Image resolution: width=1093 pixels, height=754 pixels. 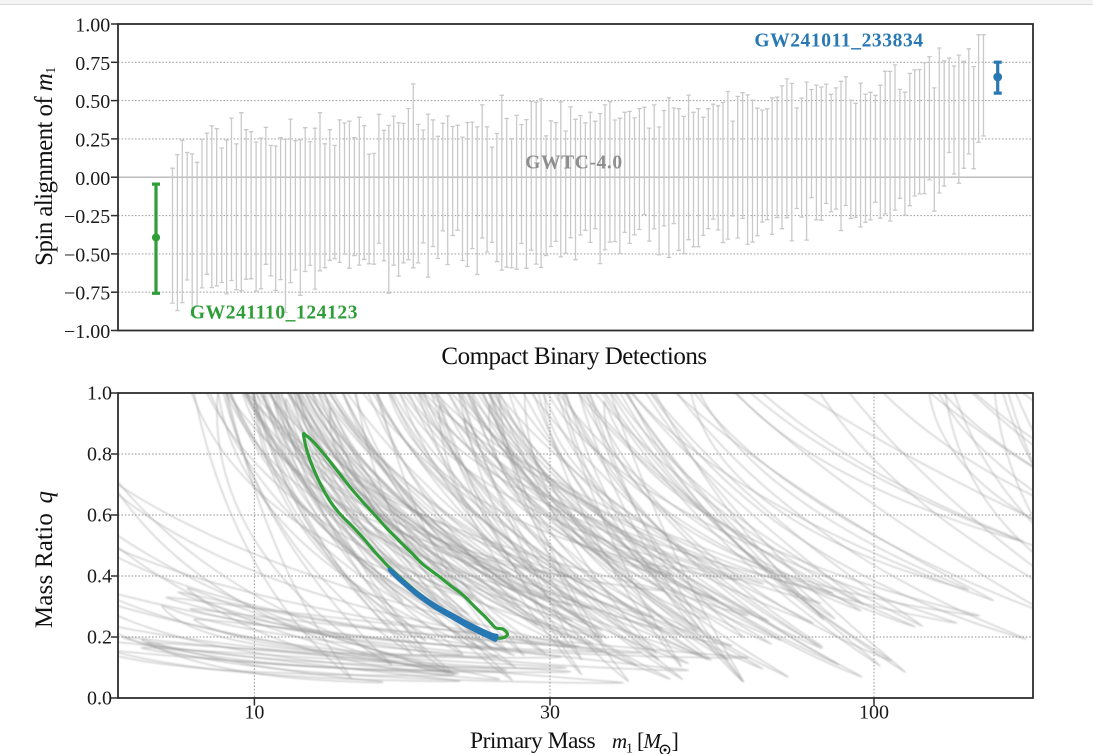 What do you see at coordinates (874, 713) in the screenshot?
I see `svg-text: 100` at bounding box center [874, 713].